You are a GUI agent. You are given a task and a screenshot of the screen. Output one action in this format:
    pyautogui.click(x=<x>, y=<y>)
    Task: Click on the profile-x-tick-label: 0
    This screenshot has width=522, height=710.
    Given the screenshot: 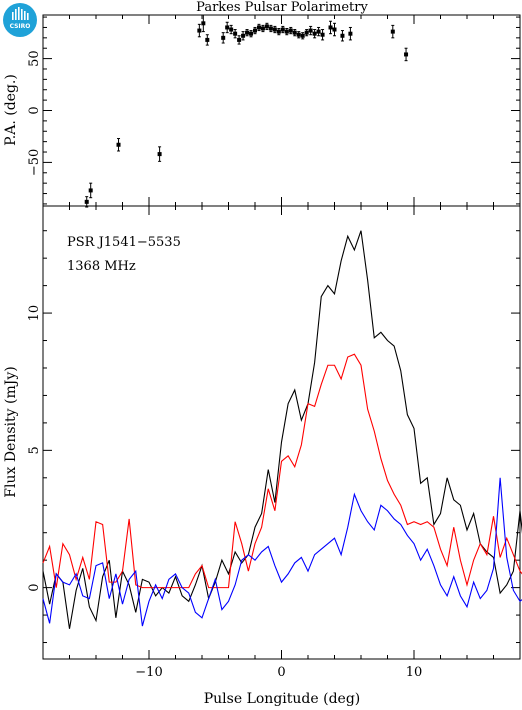 What is the action you would take?
    pyautogui.click(x=281, y=672)
    